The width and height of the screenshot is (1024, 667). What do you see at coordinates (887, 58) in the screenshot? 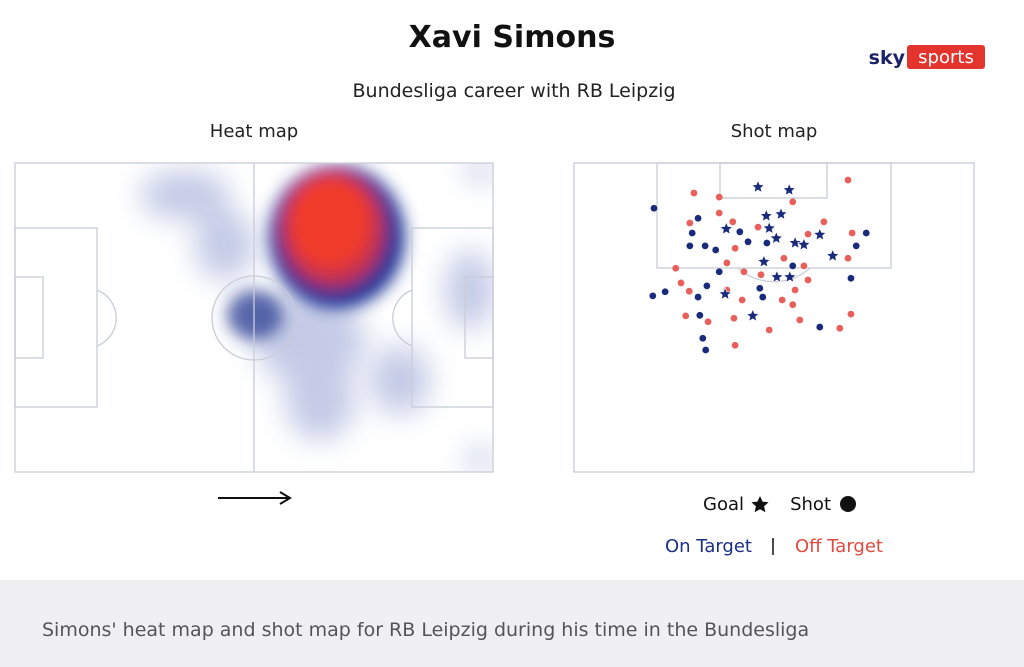
I see `logo-sky: sky` at bounding box center [887, 58].